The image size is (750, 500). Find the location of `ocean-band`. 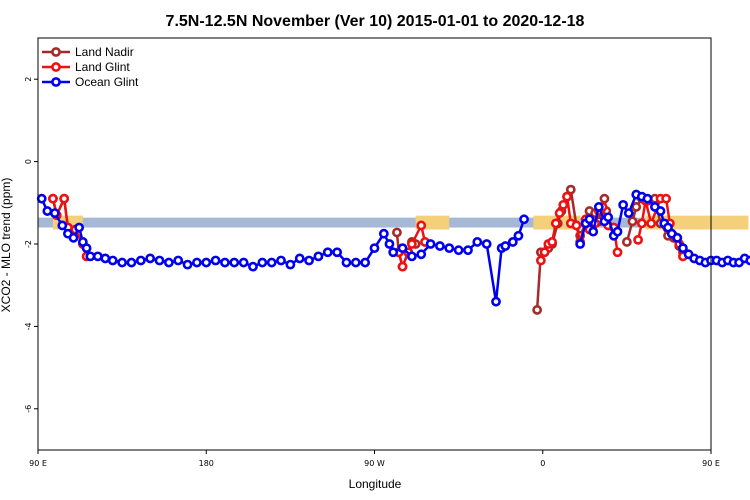

ocean-band is located at coordinates (374, 222).